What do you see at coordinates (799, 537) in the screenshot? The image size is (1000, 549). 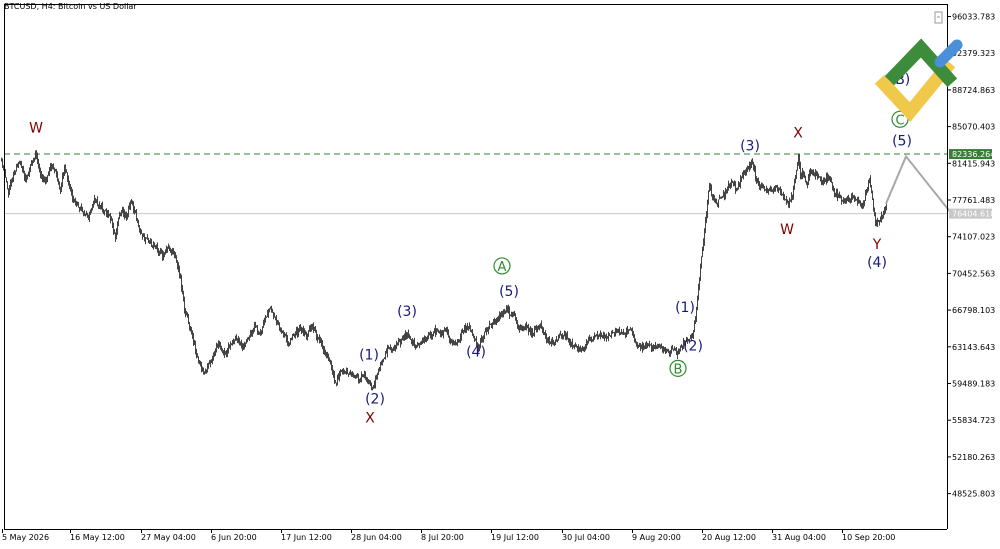 I see `x-tick-label: 31 Aug 04:00` at bounding box center [799, 537].